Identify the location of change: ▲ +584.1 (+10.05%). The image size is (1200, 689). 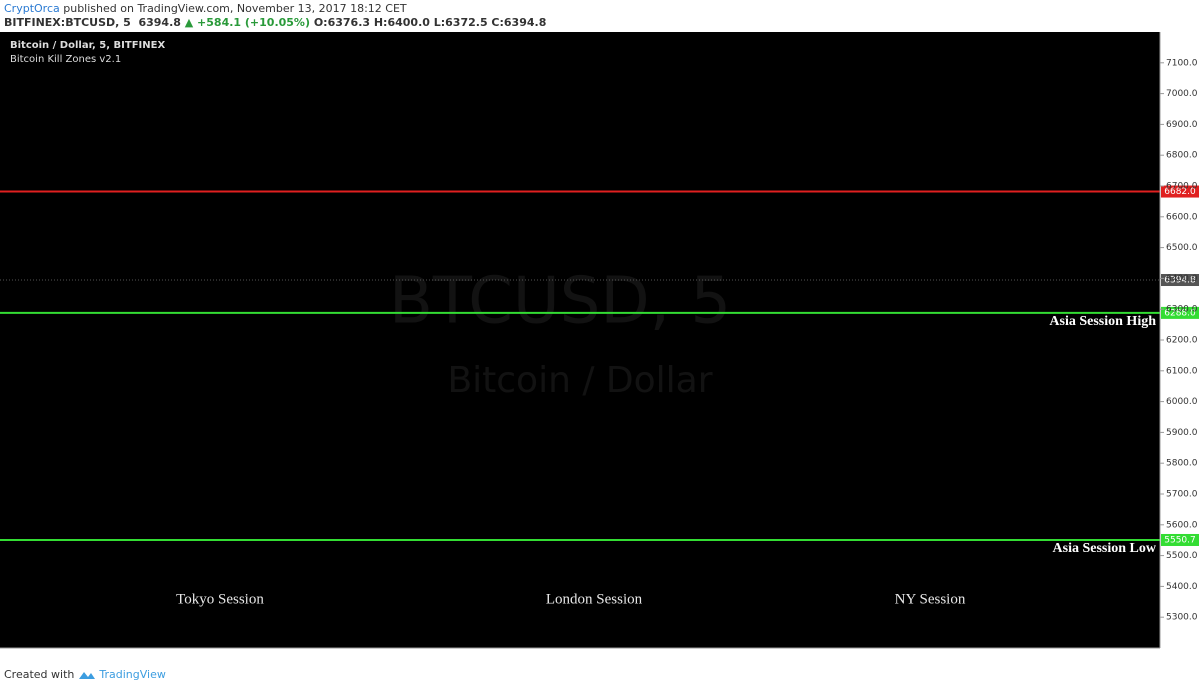
(247, 22).